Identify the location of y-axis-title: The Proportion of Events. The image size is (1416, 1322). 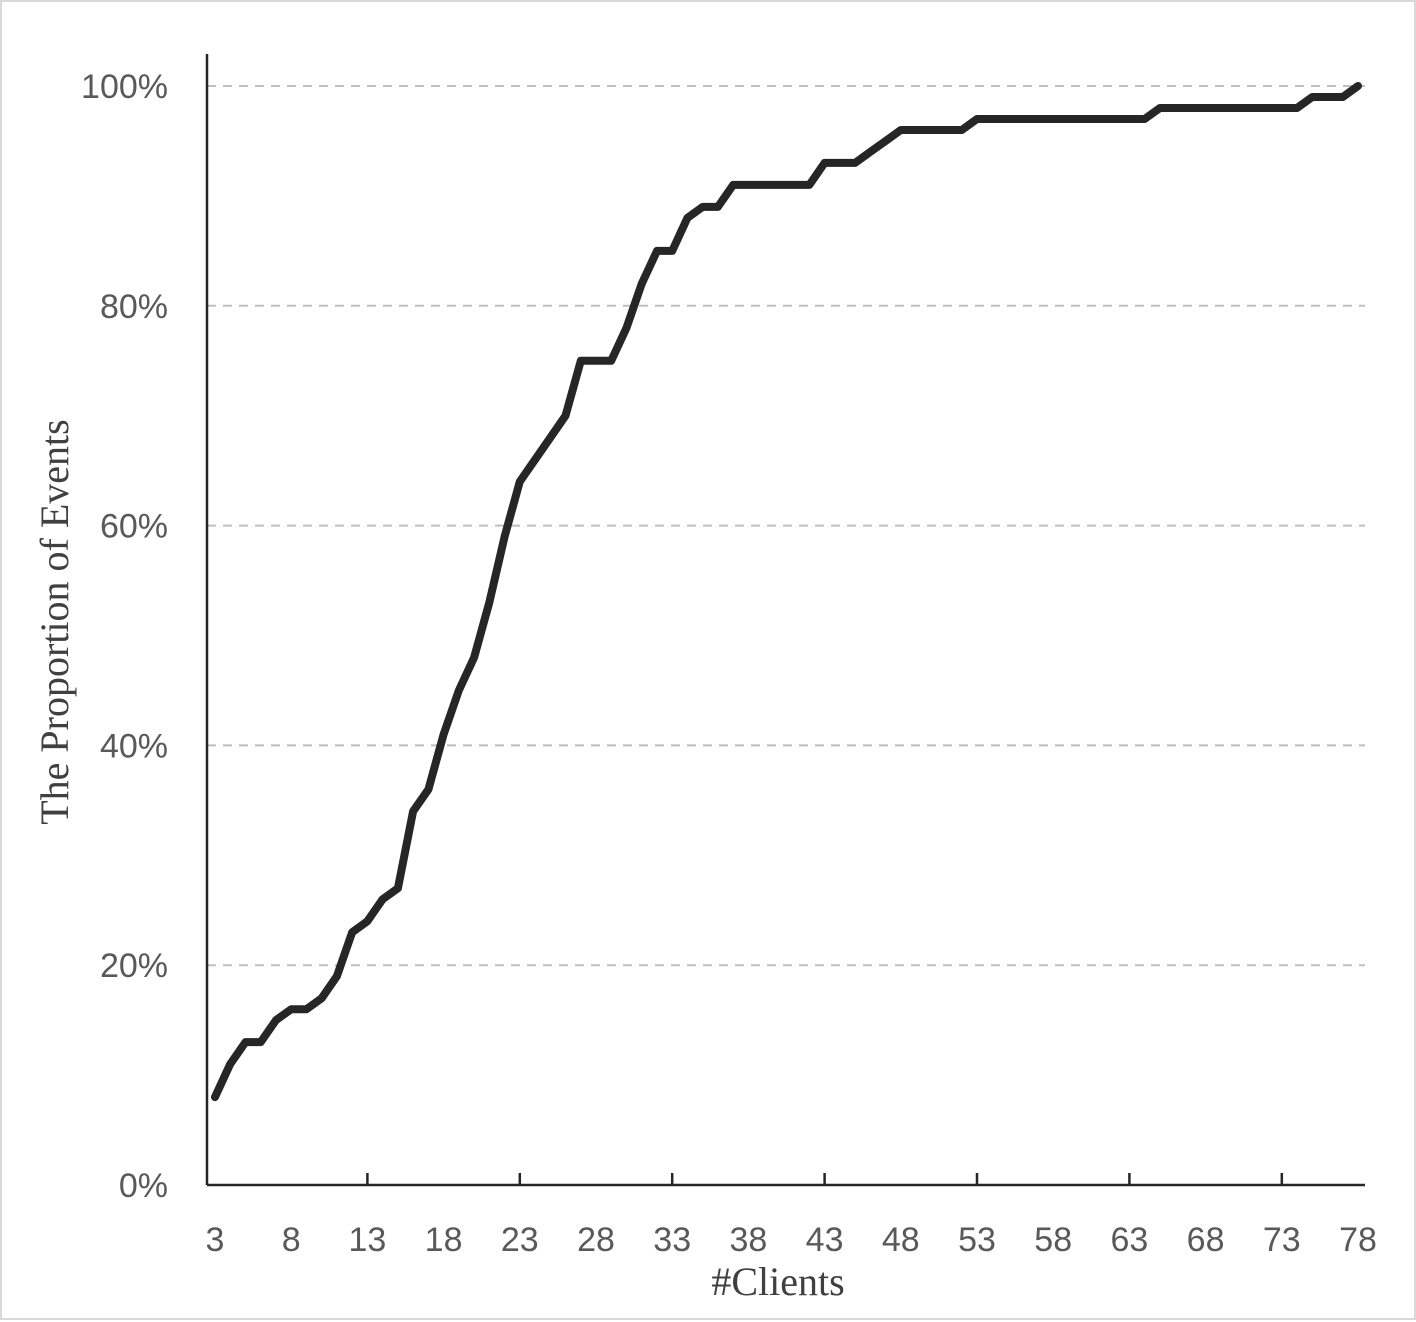
(54, 622).